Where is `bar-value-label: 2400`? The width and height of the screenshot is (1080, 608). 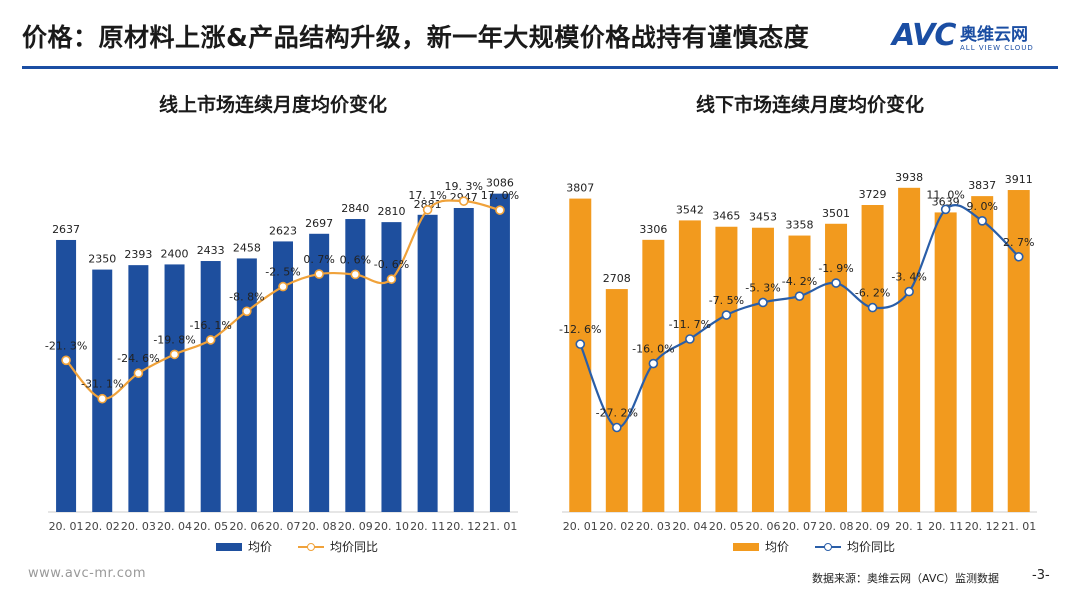 bar-value-label: 2400 is located at coordinates (175, 253).